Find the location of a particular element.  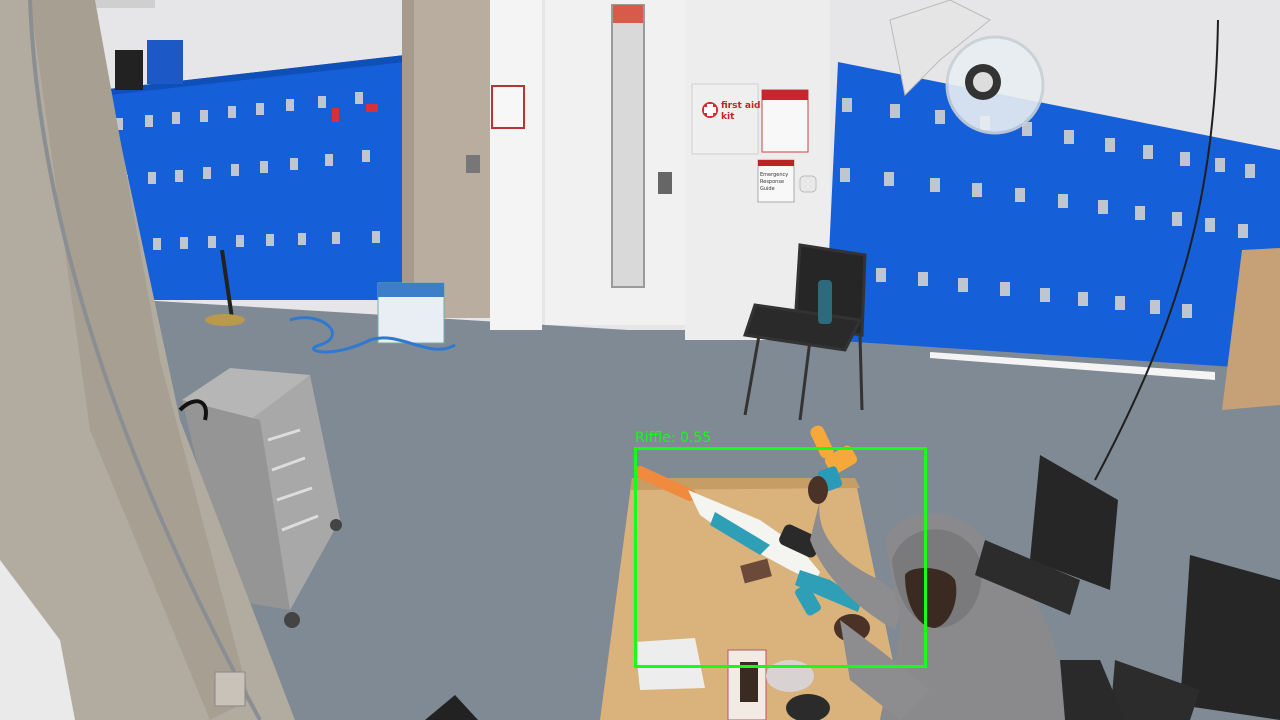

first-aid-kit is located at coordinates (725, 119).